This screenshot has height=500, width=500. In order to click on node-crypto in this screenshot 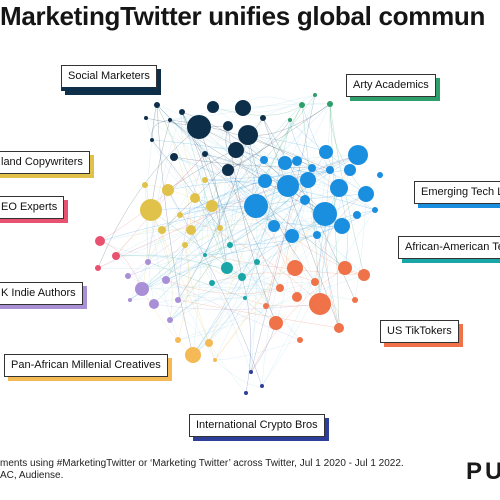, I will do `click(251, 372)`.